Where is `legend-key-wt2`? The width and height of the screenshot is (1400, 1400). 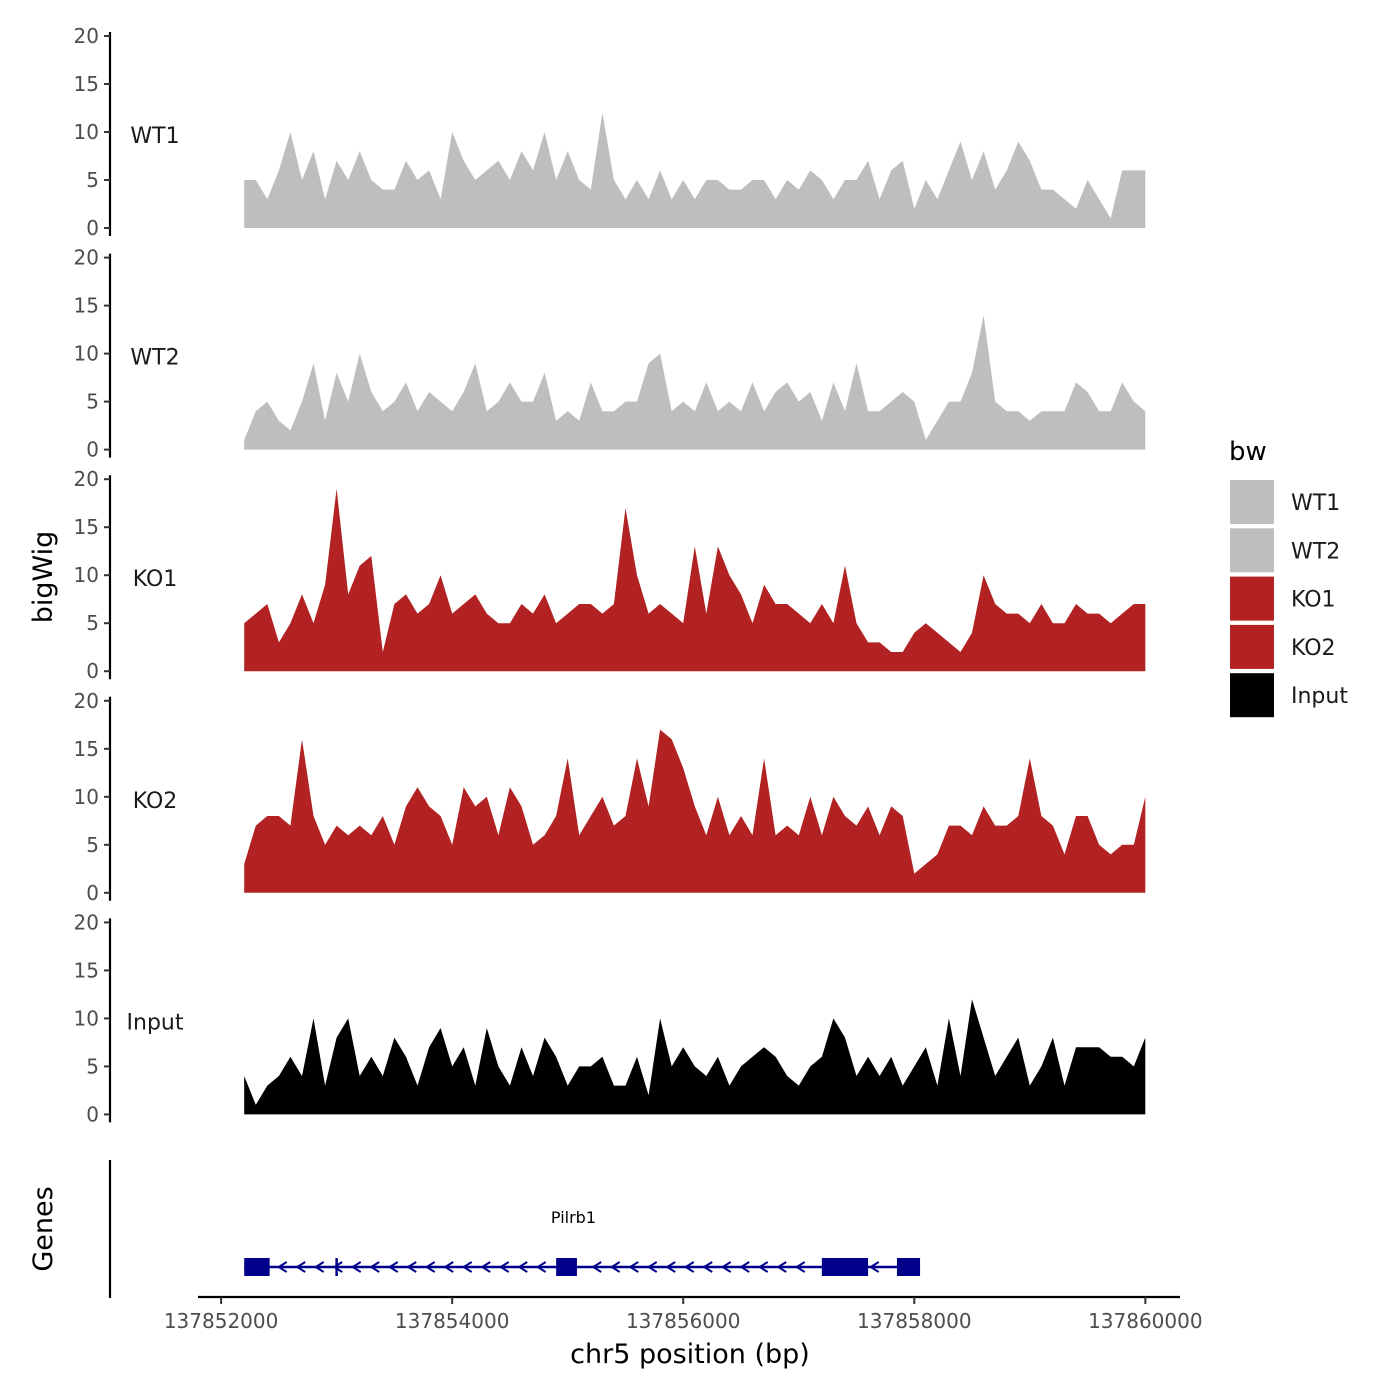
legend-key-wt2 is located at coordinates (1252, 550).